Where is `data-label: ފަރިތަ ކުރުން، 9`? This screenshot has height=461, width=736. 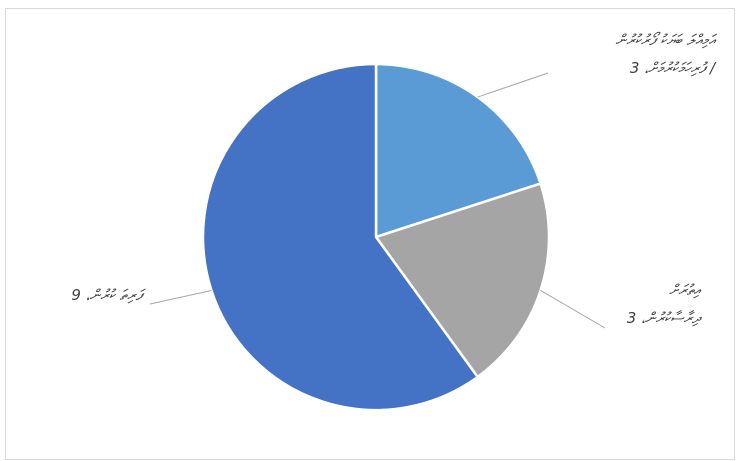 data-label: ފަރިތަ ކުރުން، 9 is located at coordinates (108, 295).